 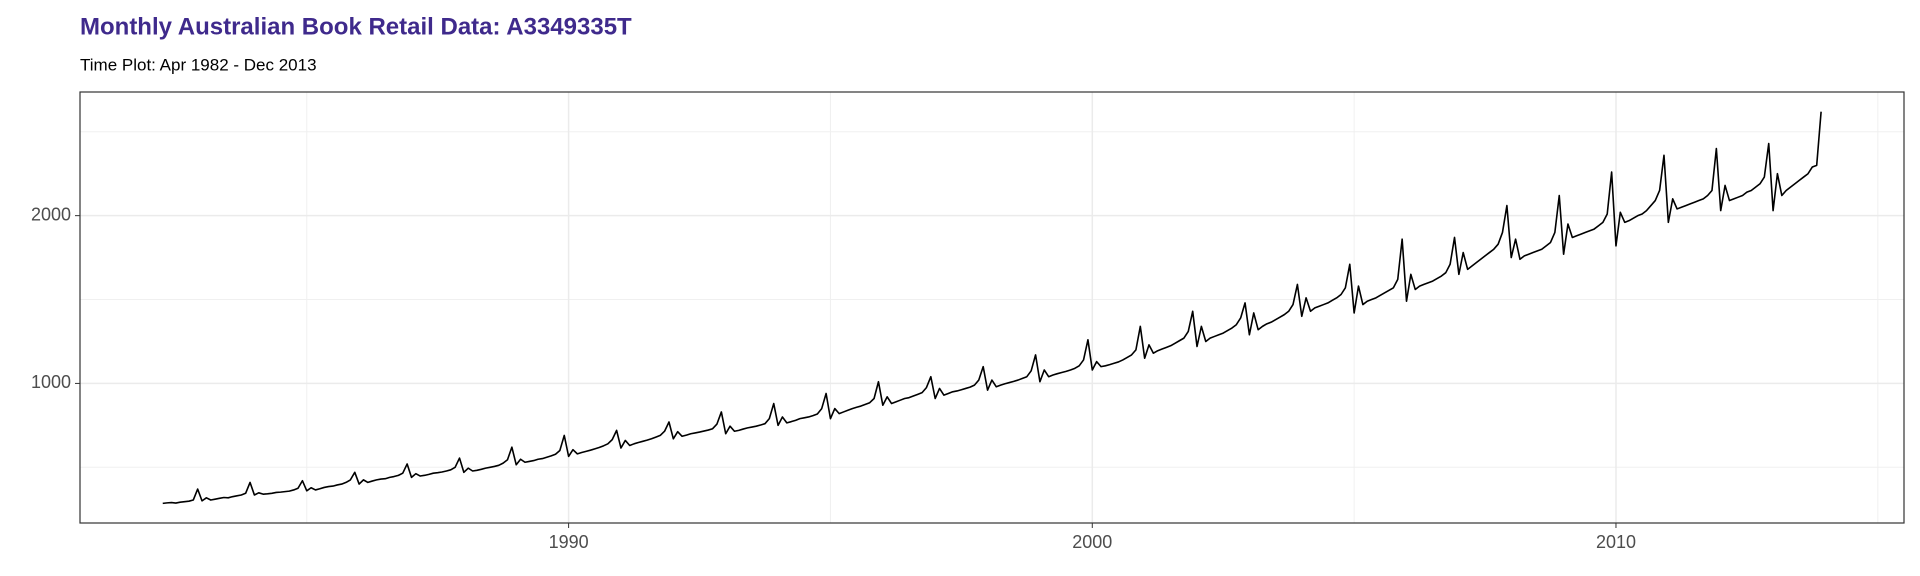 I want to click on chart-subtitle: Time Plot: Apr 1982 - Dec 2013, so click(x=198, y=64).